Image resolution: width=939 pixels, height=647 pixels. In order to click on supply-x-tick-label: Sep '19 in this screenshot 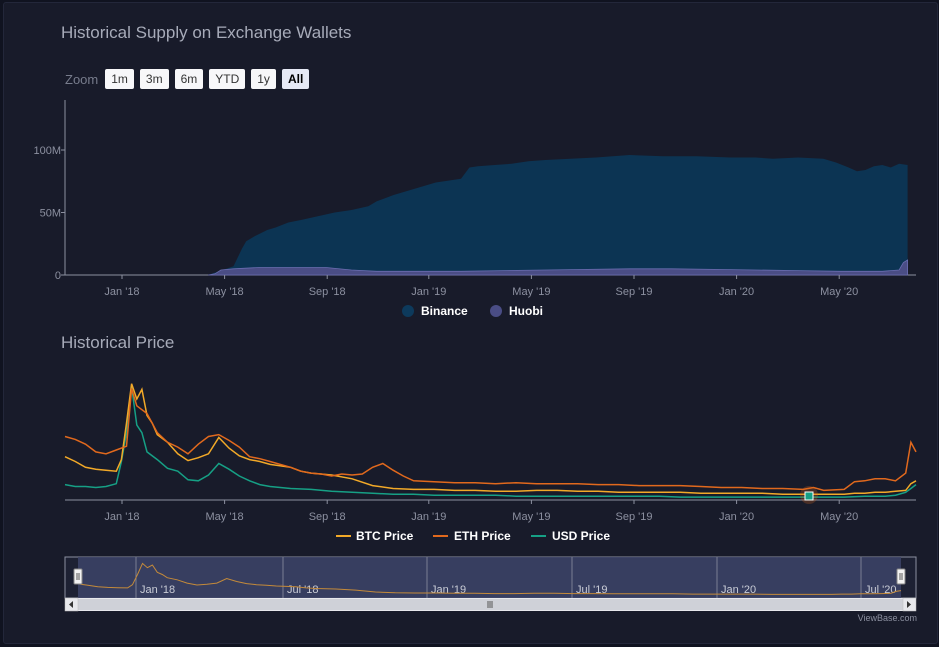, I will do `click(634, 292)`.